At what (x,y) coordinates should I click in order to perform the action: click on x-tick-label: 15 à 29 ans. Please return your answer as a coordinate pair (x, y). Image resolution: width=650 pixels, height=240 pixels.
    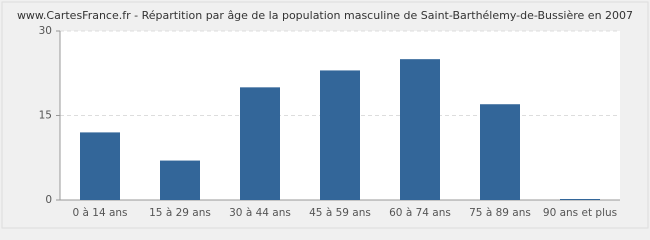
    Looking at the image, I should click on (180, 213).